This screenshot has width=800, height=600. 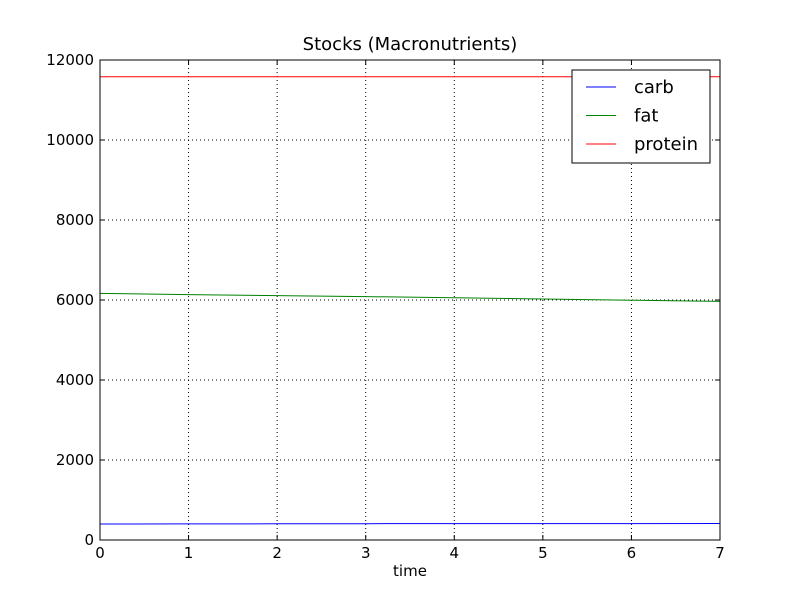 I want to click on series-line-carb, so click(x=410, y=524).